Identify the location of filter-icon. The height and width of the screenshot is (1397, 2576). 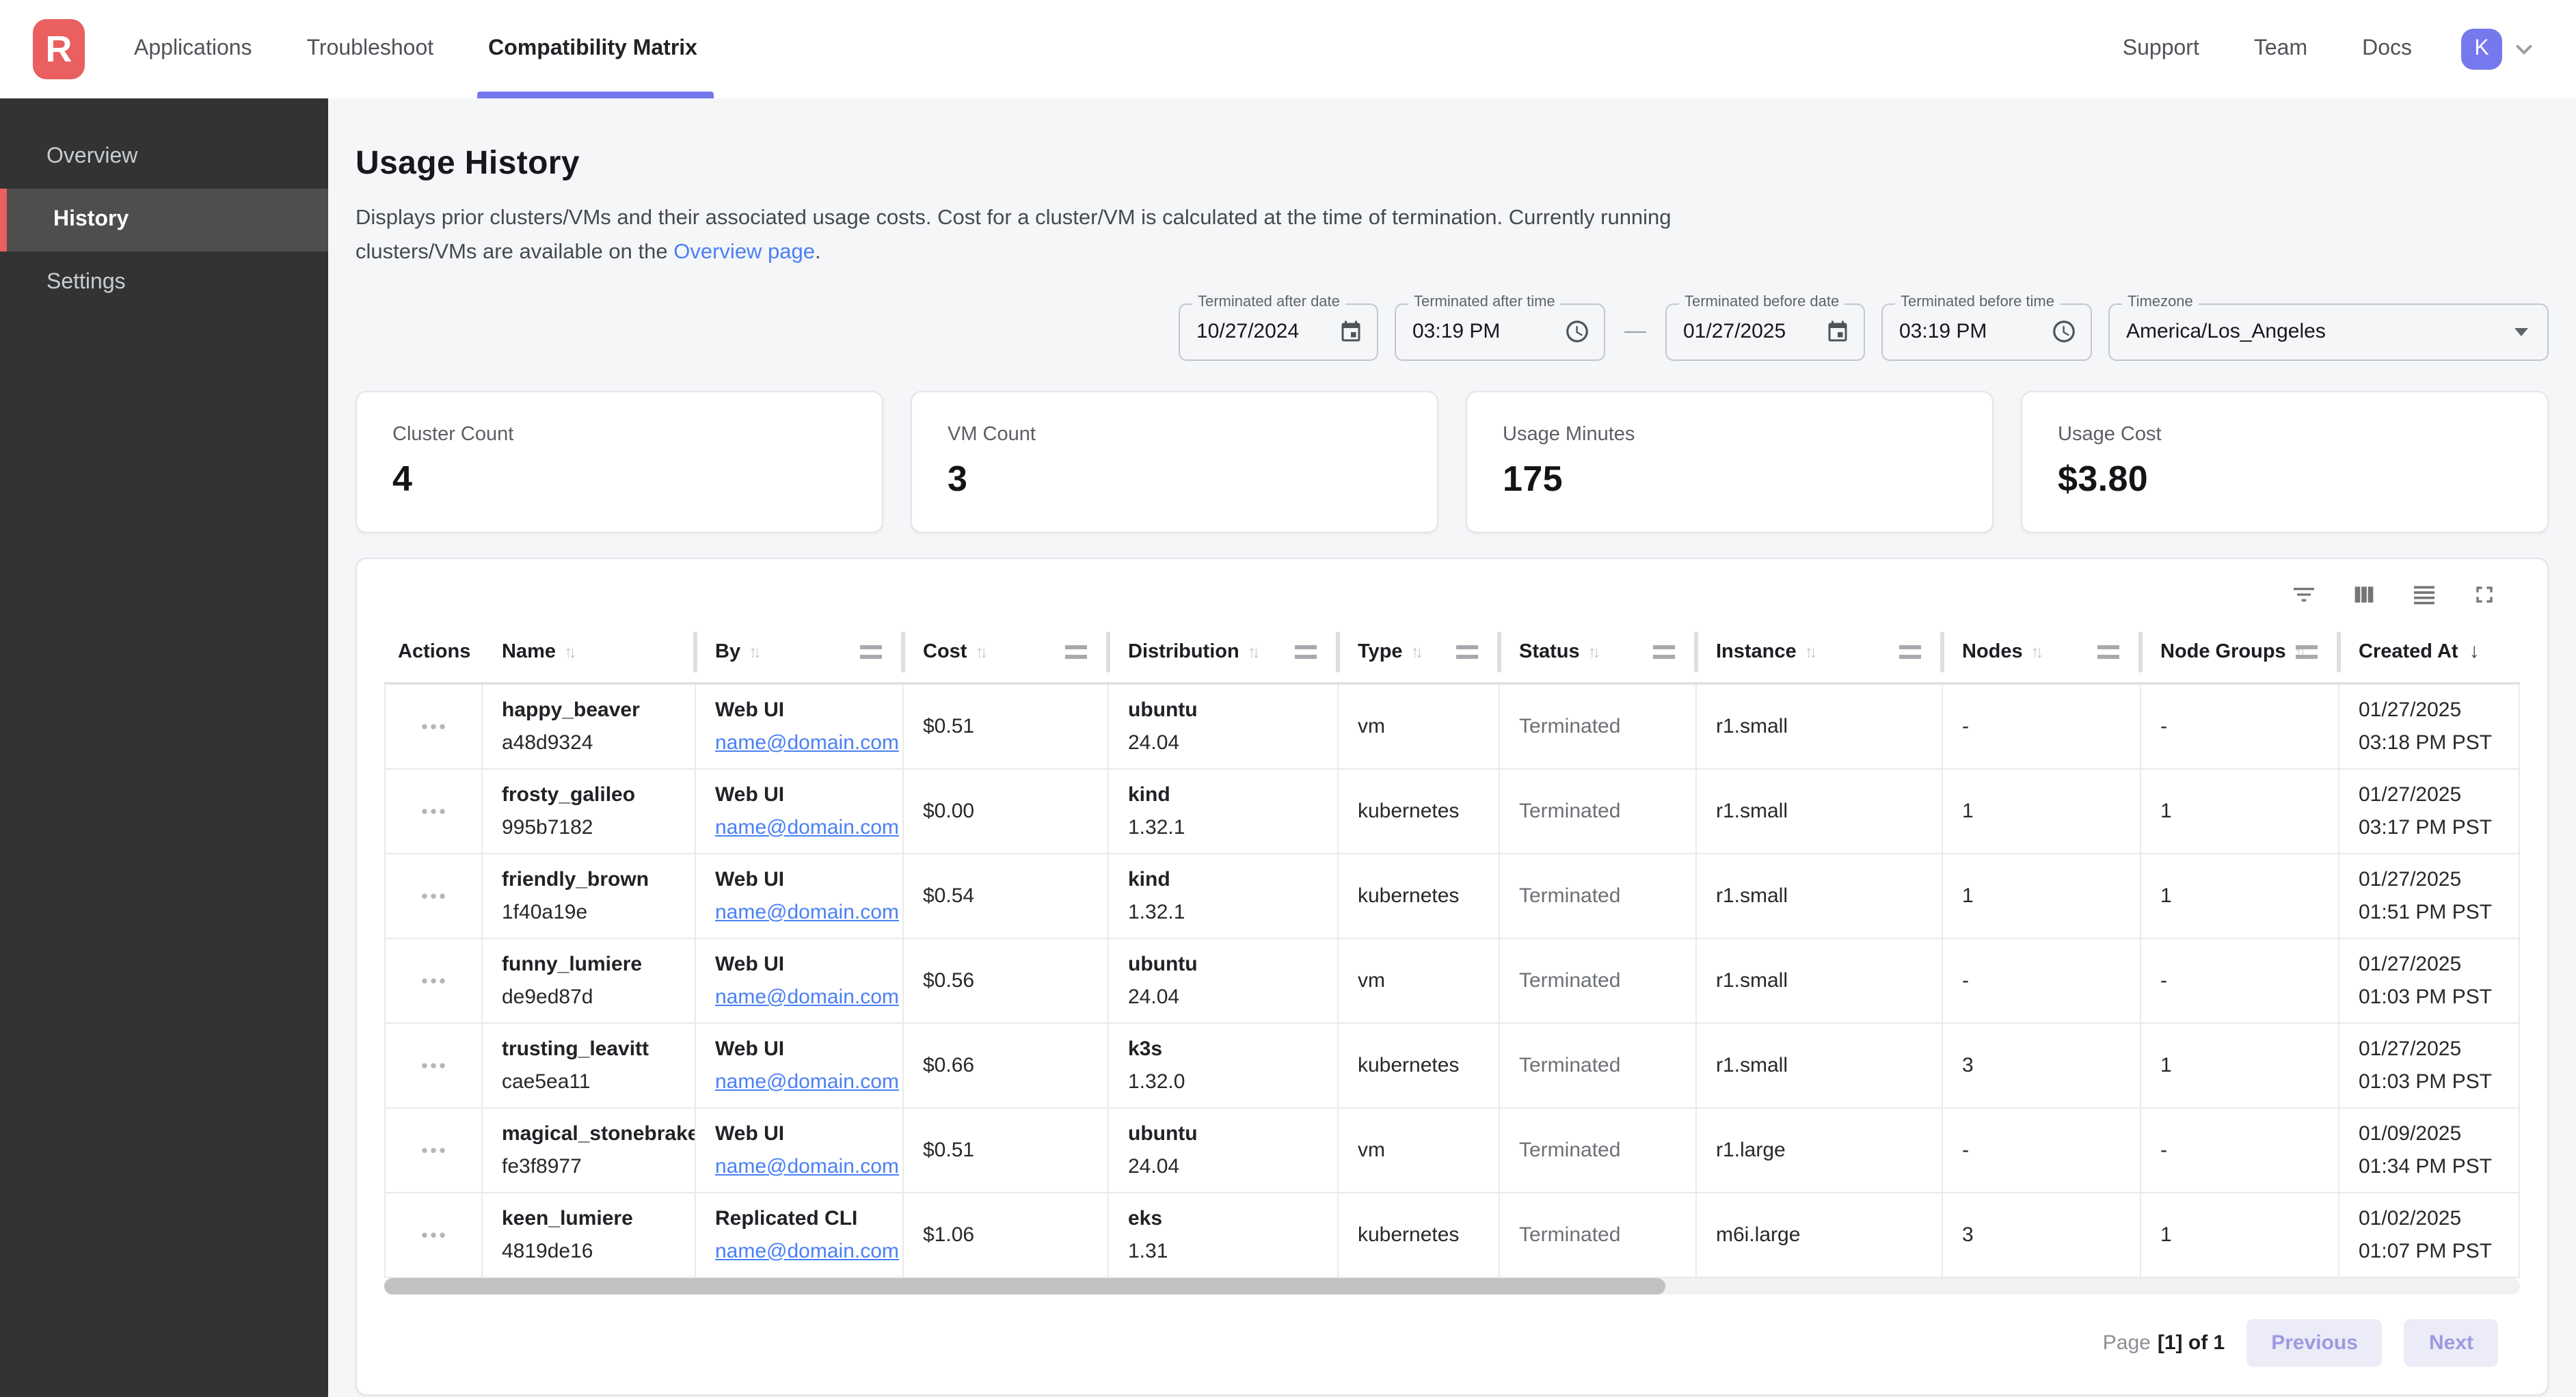
(2304, 594).